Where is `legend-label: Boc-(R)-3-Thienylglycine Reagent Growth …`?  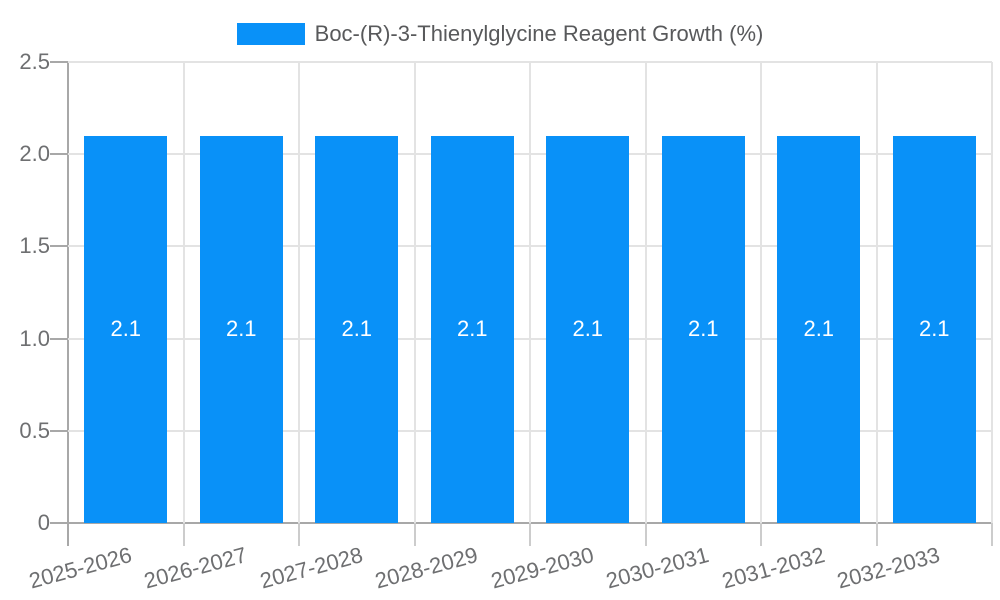 legend-label: Boc-(R)-3-Thienylglycine Reagent Growth … is located at coordinates (539, 33).